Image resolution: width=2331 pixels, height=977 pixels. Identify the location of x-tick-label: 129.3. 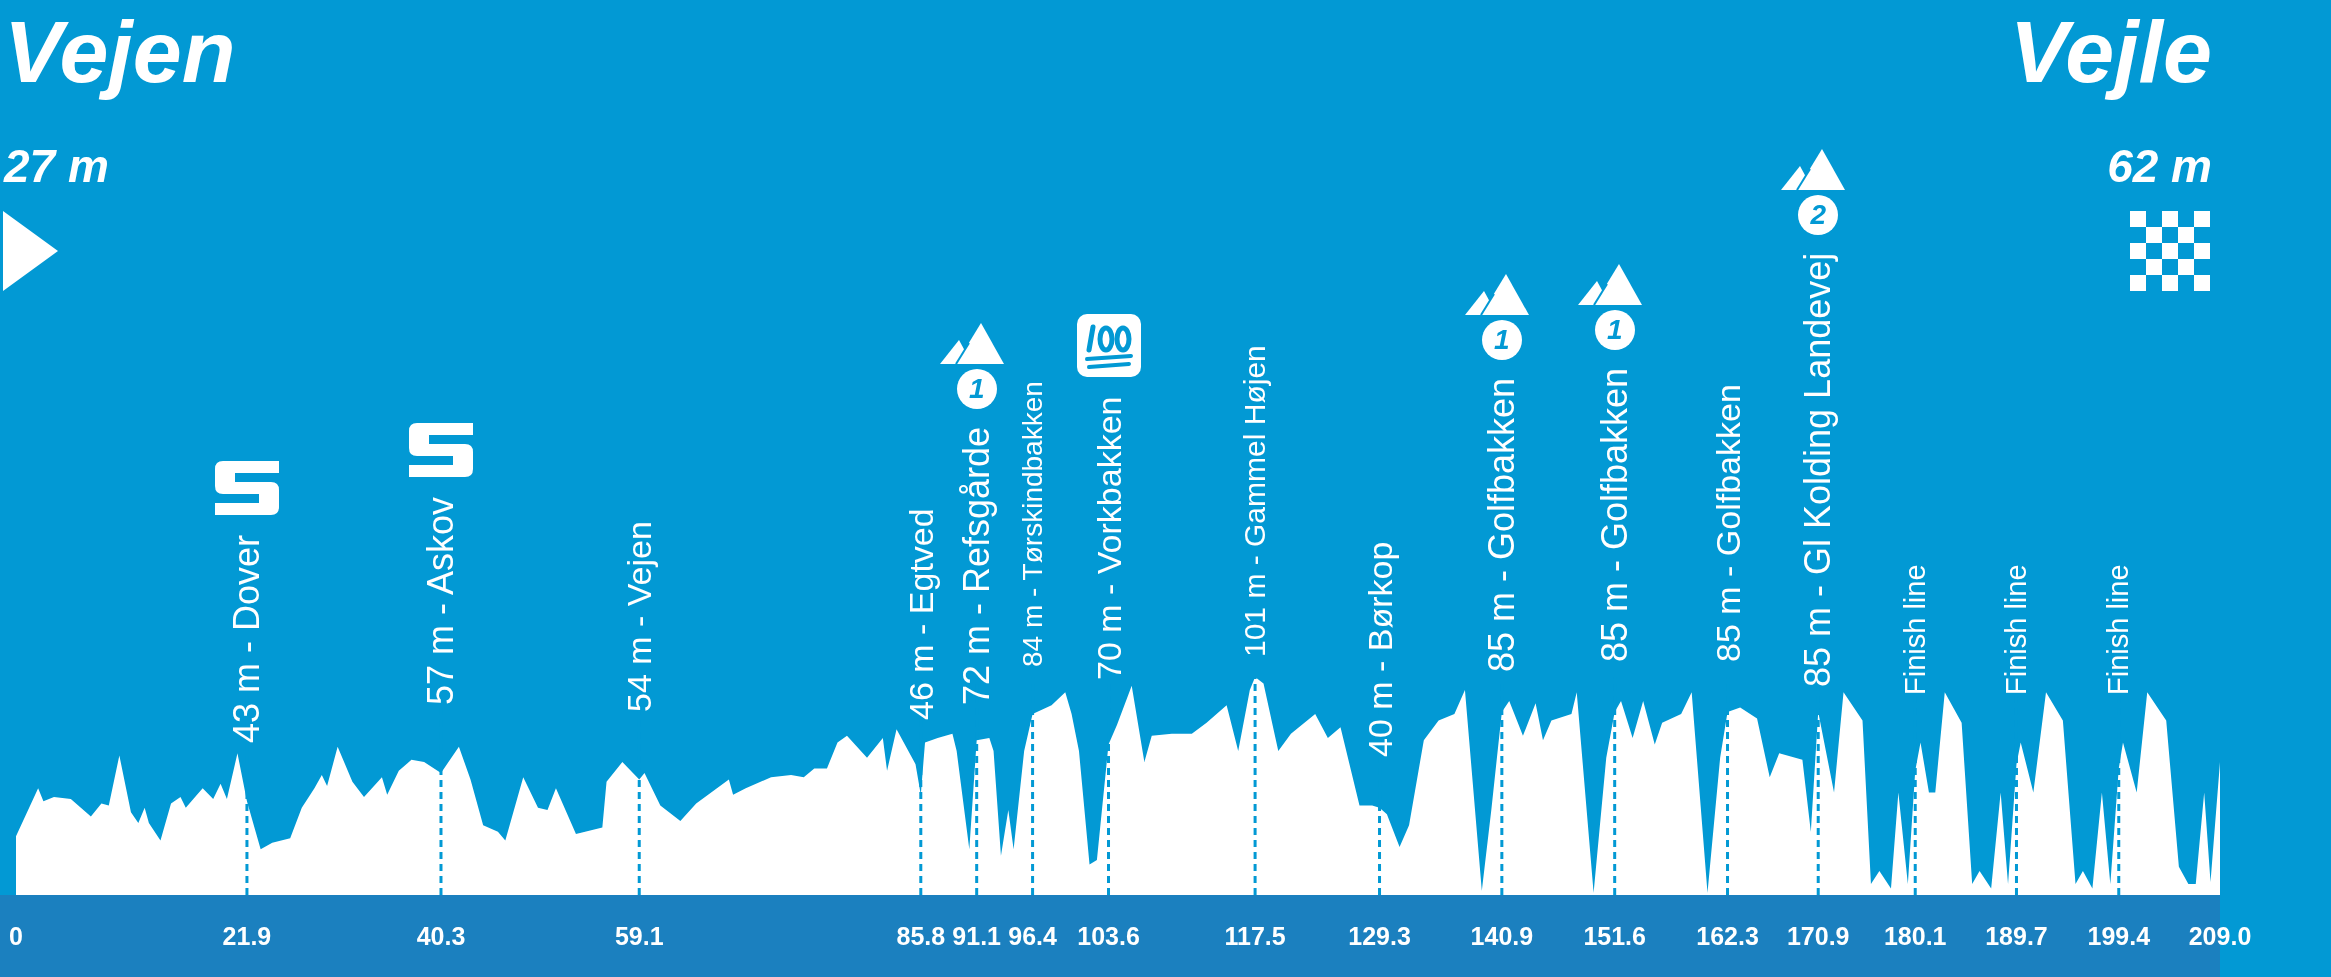
(1379, 936).